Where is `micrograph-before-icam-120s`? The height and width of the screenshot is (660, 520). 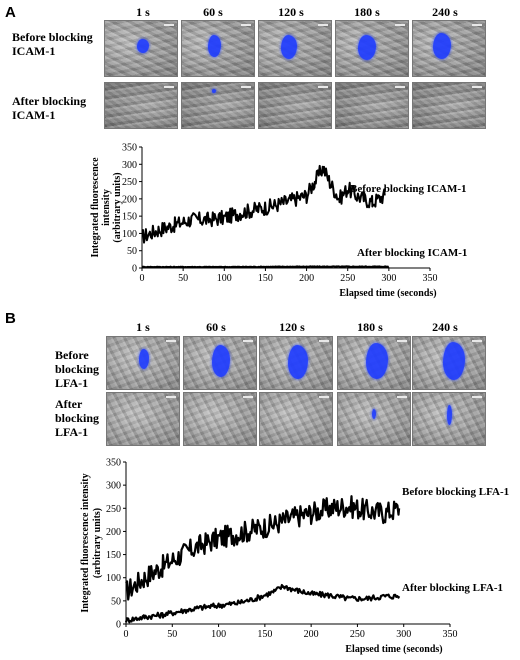 micrograph-before-icam-120s is located at coordinates (295, 48).